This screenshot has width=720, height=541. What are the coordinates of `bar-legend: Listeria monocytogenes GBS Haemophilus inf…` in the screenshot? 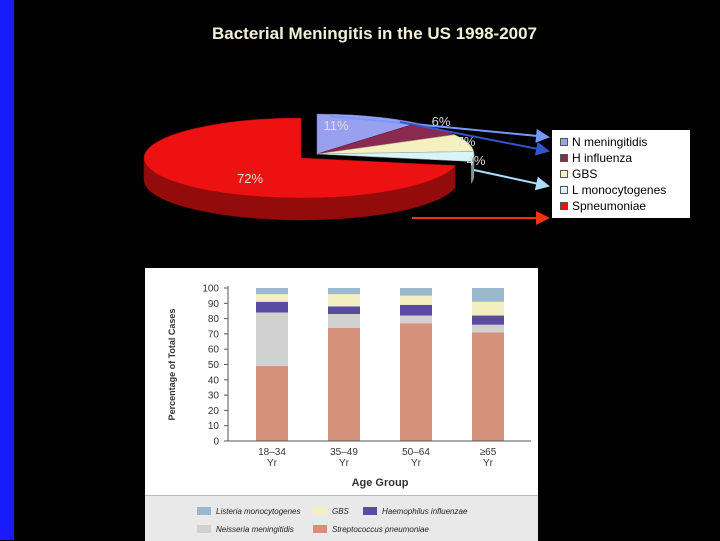 It's located at (341, 518).